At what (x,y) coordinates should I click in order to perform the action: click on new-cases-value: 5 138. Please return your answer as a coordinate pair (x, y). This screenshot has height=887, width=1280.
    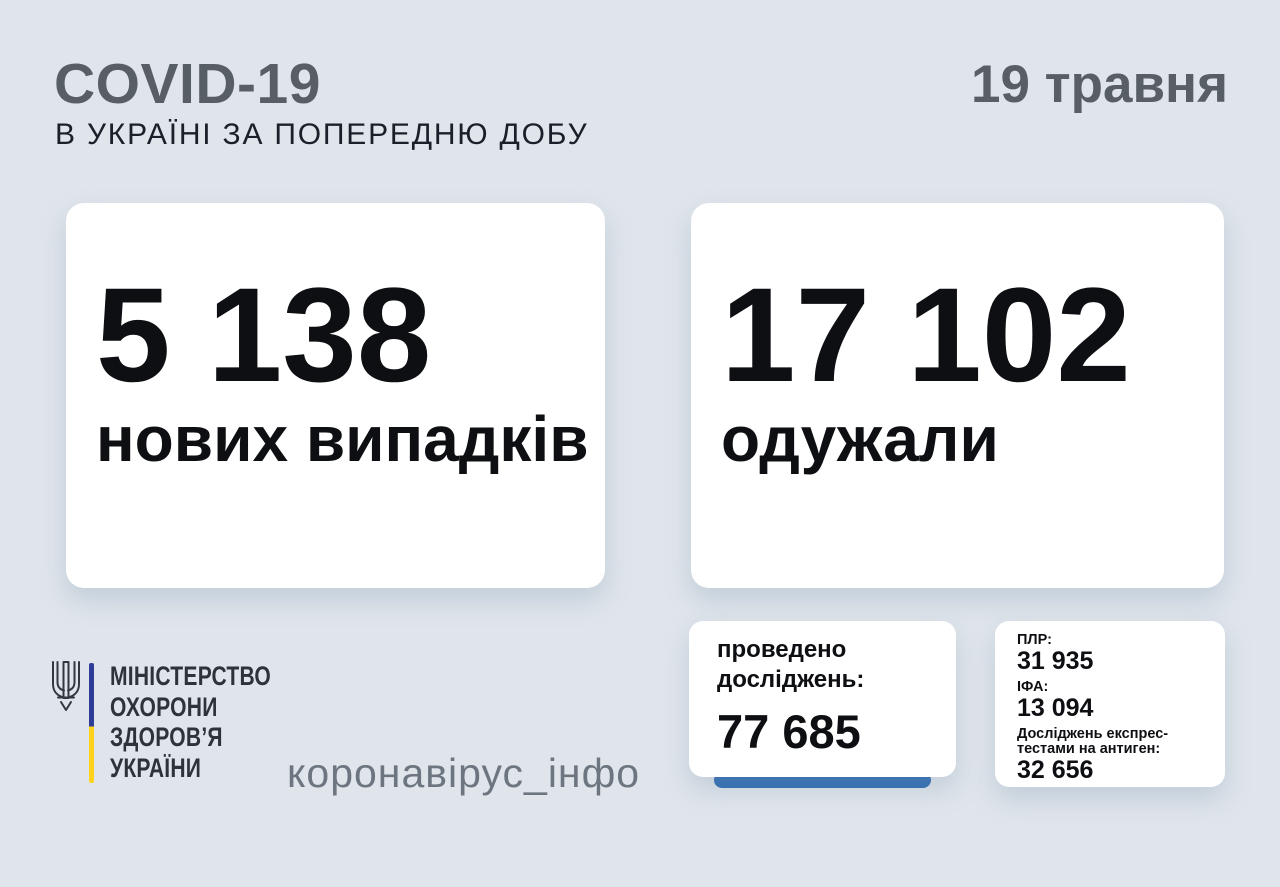
    Looking at the image, I should click on (264, 335).